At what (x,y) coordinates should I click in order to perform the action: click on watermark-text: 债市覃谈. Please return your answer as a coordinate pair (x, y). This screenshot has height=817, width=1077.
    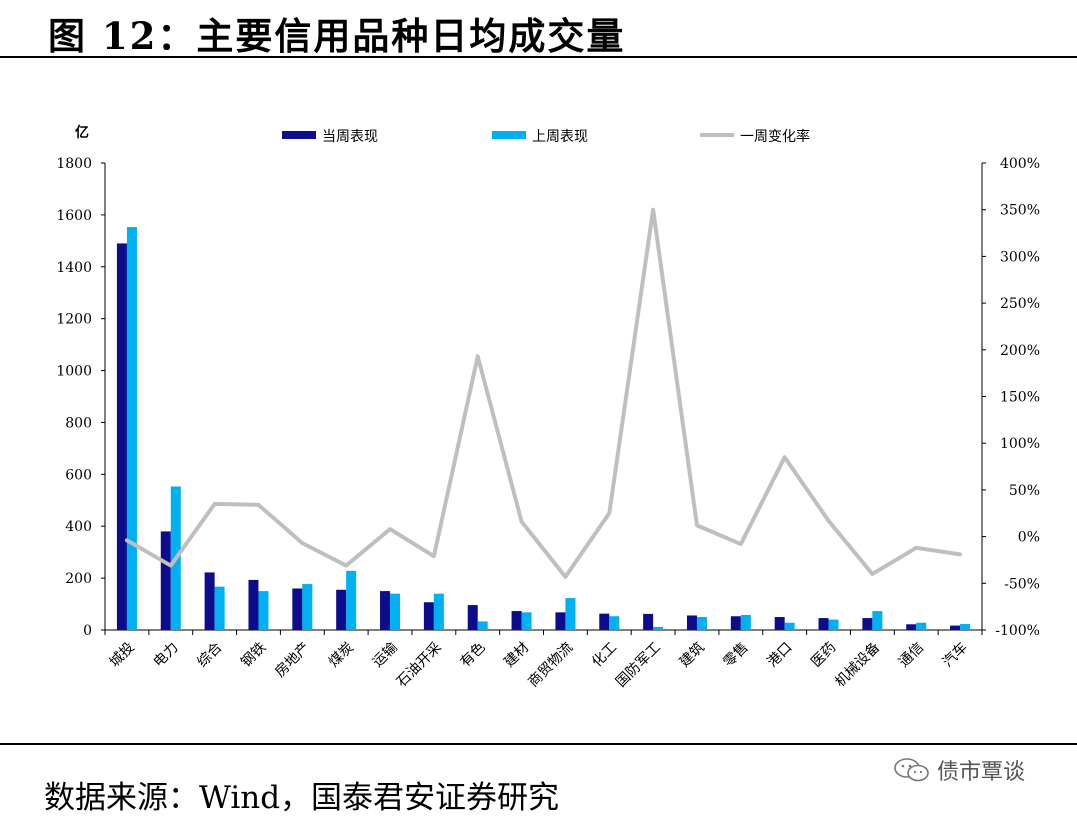
    Looking at the image, I should click on (981, 772).